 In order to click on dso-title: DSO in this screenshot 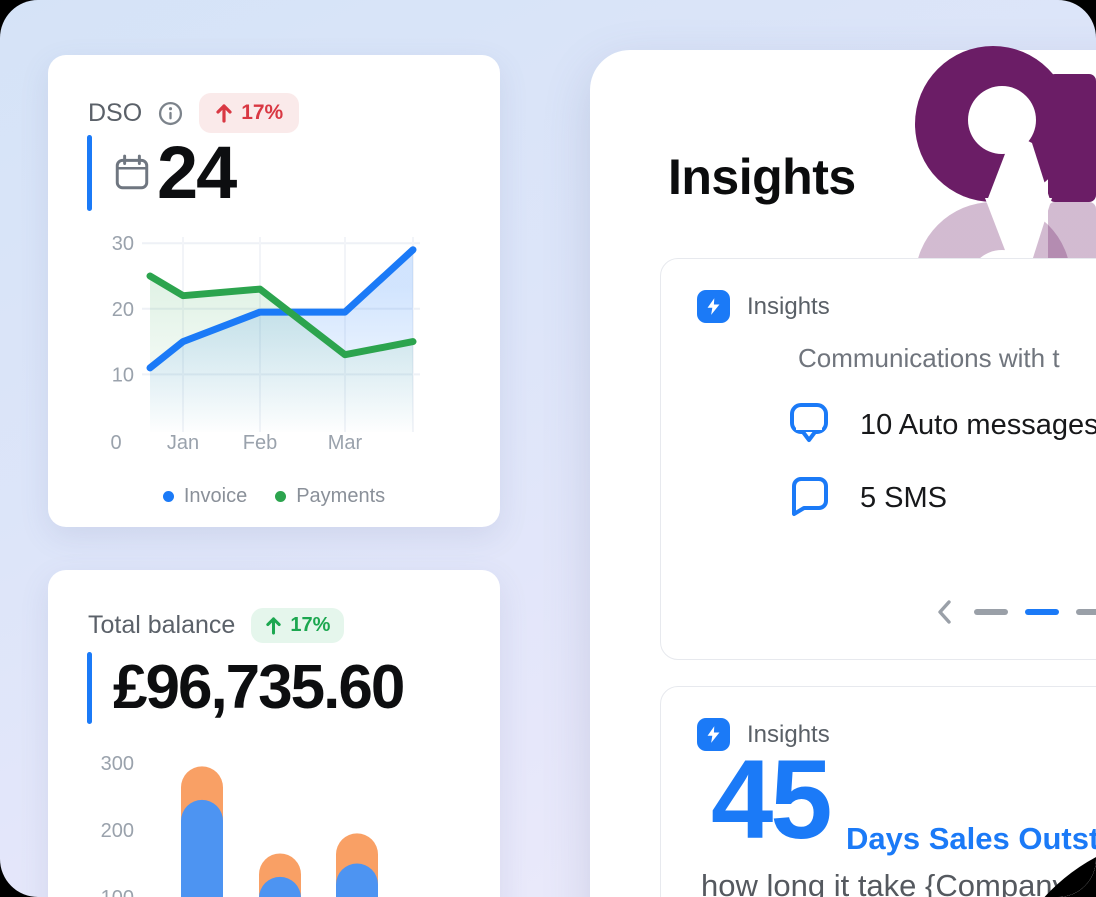, I will do `click(115, 112)`.